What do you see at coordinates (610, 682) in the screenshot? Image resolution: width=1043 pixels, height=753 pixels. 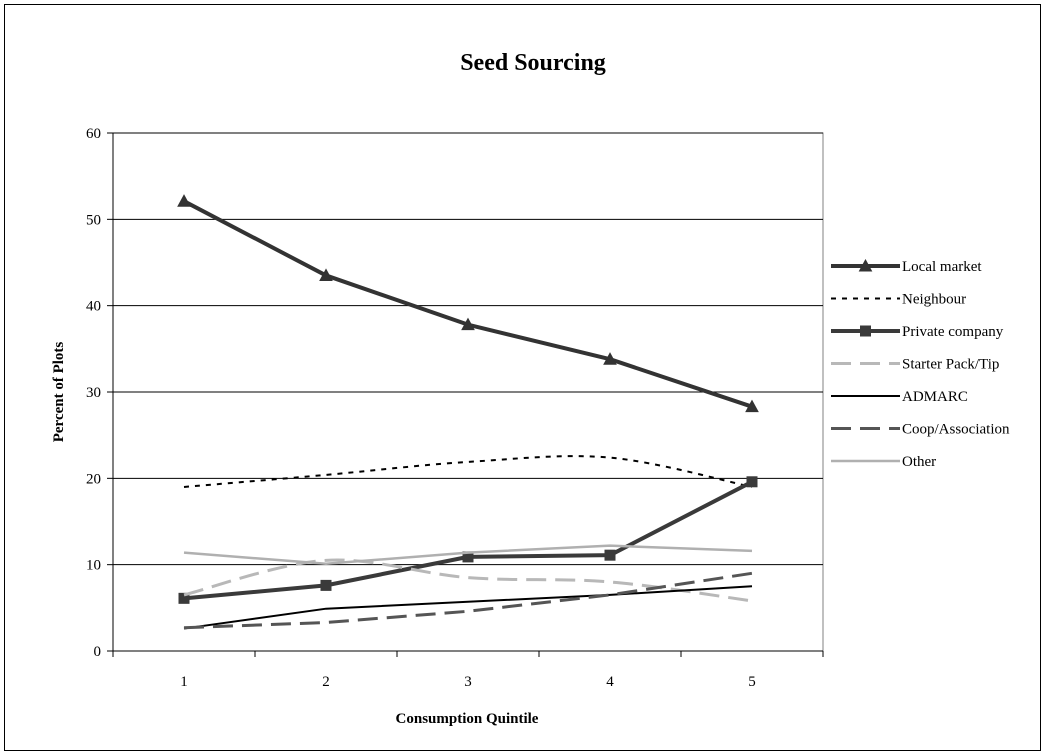 I see `x-tick-label-4: 4` at bounding box center [610, 682].